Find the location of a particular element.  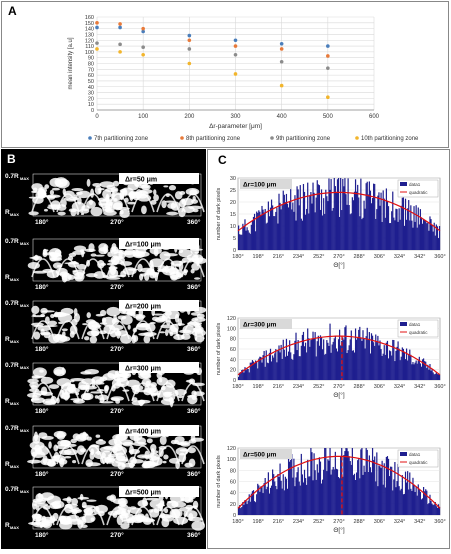

x-tick-label: 216° is located at coordinates (278, 257).